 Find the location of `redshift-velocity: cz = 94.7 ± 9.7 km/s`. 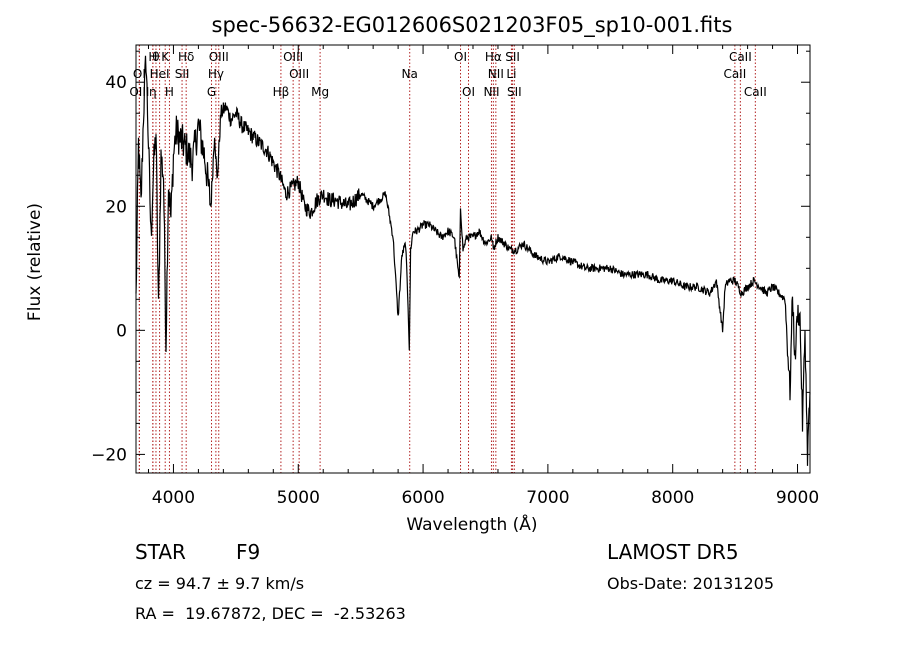

redshift-velocity: cz = 94.7 ± 9.7 km/s is located at coordinates (220, 583).